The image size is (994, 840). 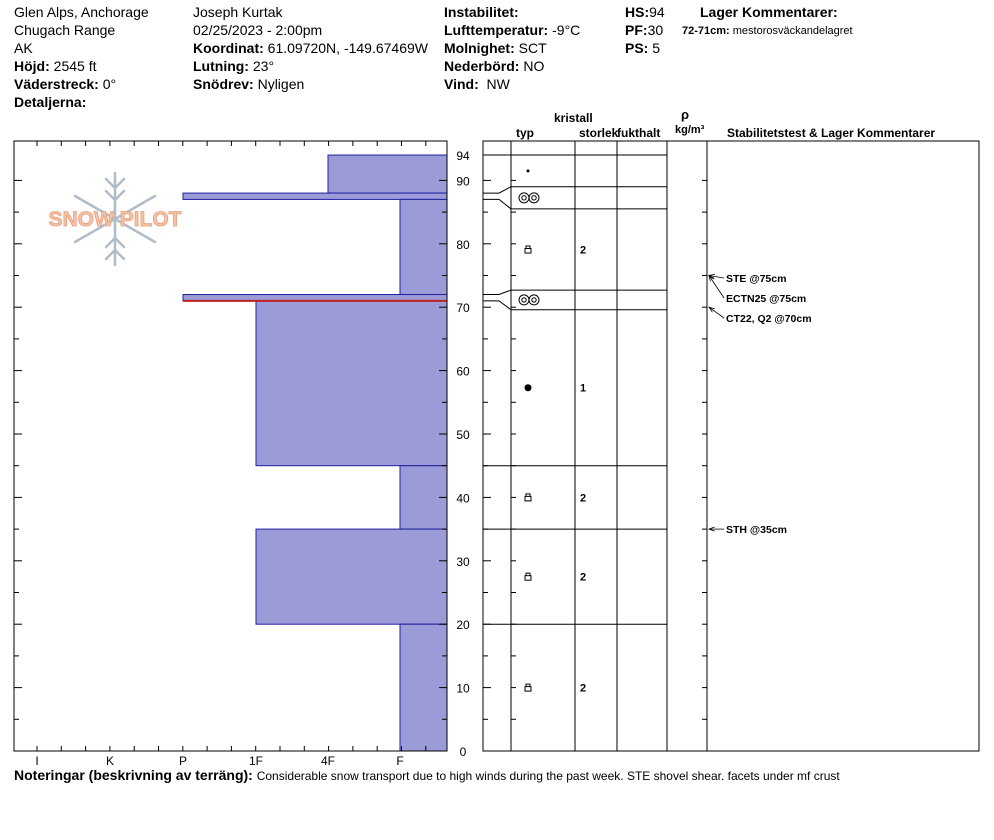 I want to click on coordinates: Koordinat: 61.09720N, -149.67469W, so click(x=310, y=48).